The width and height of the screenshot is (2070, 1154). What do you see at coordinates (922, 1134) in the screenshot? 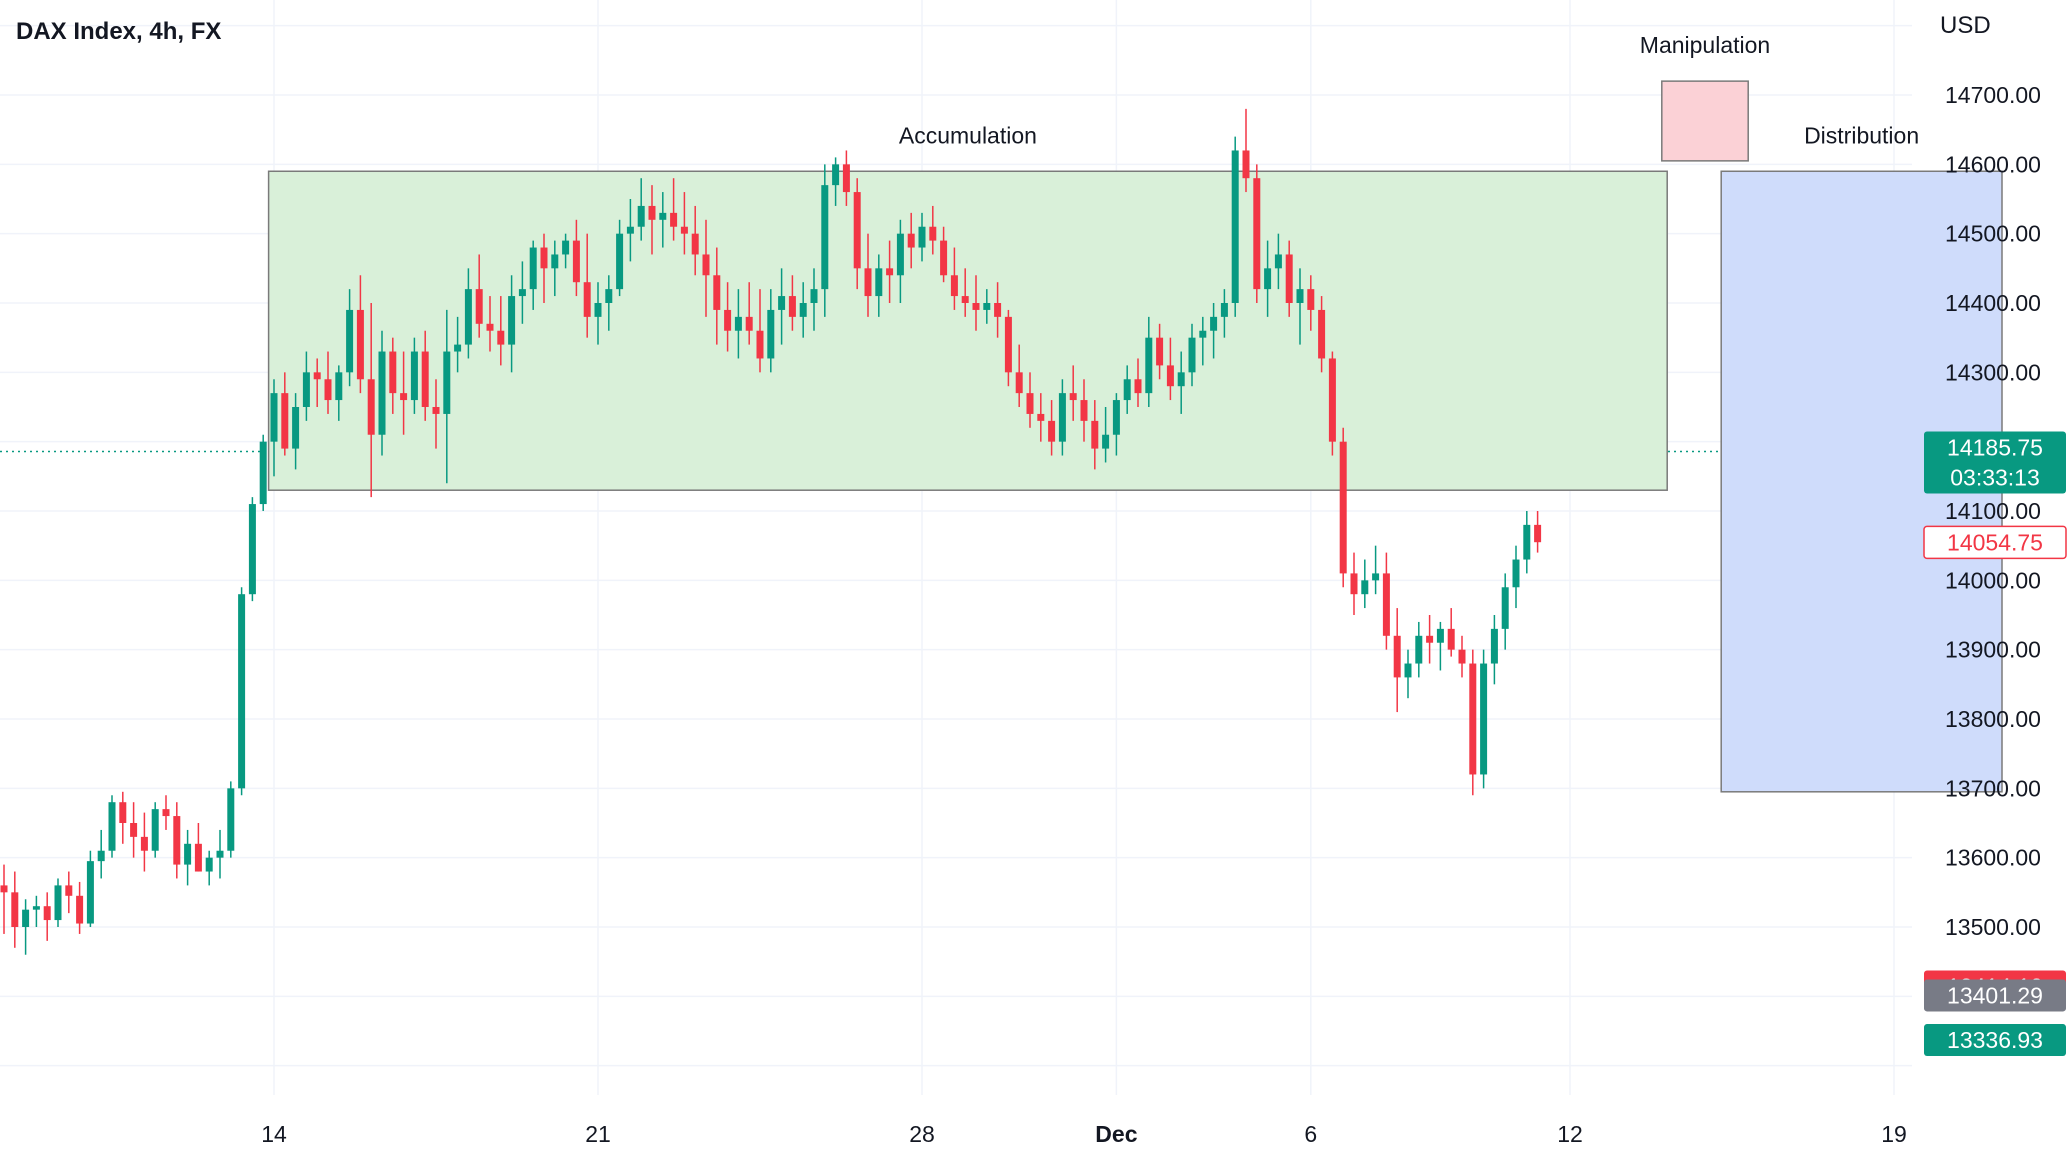
I see `x-tick-label: 28` at bounding box center [922, 1134].